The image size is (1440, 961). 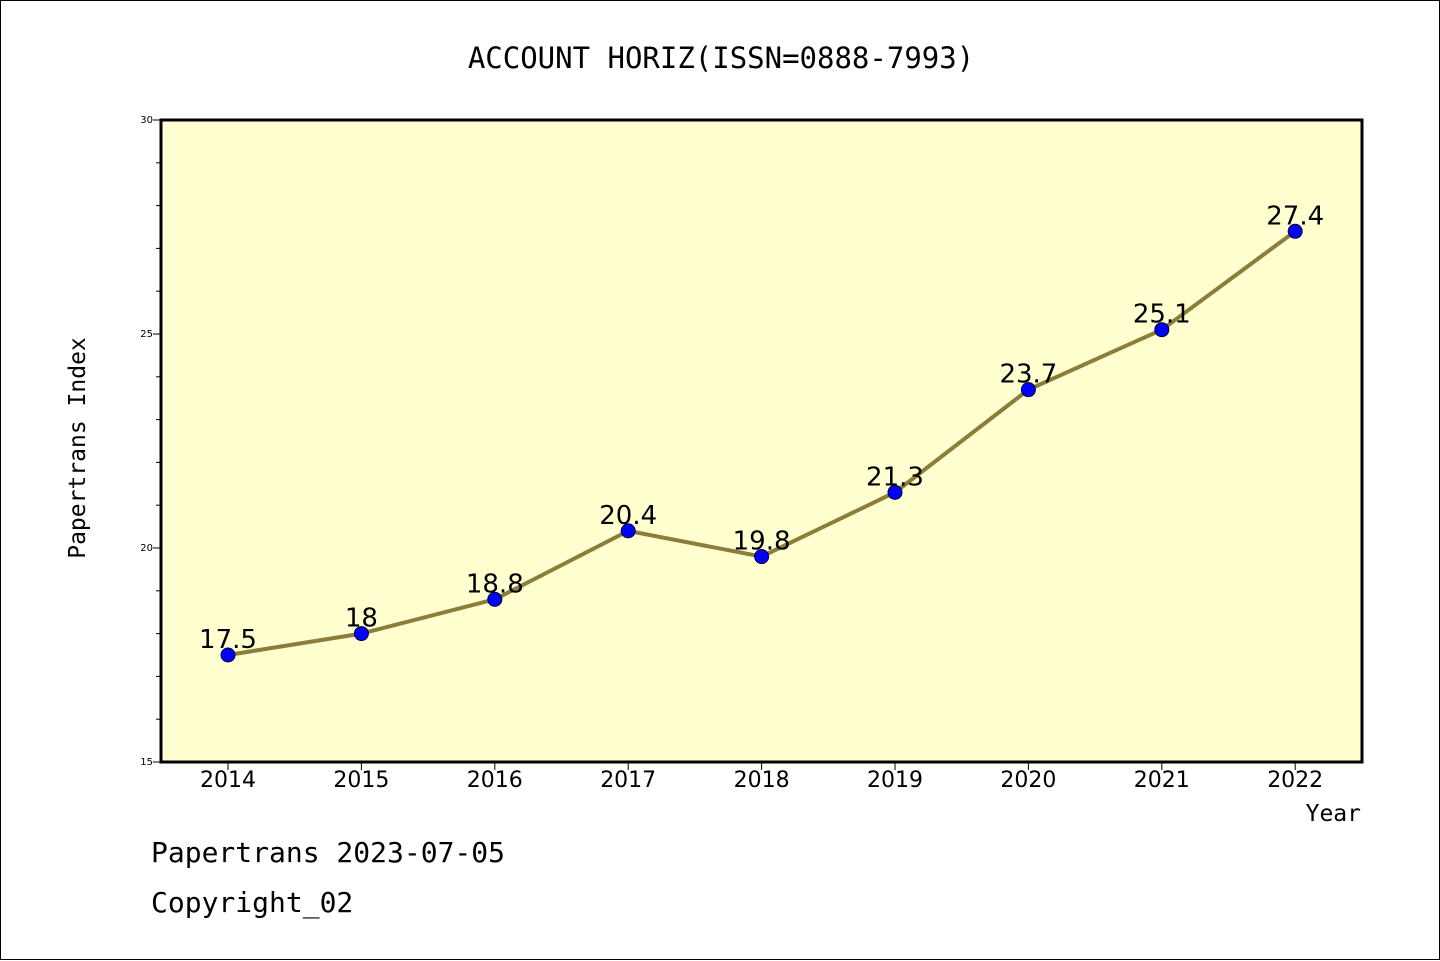 What do you see at coordinates (228, 780) in the screenshot?
I see `x-tick-label: 2014` at bounding box center [228, 780].